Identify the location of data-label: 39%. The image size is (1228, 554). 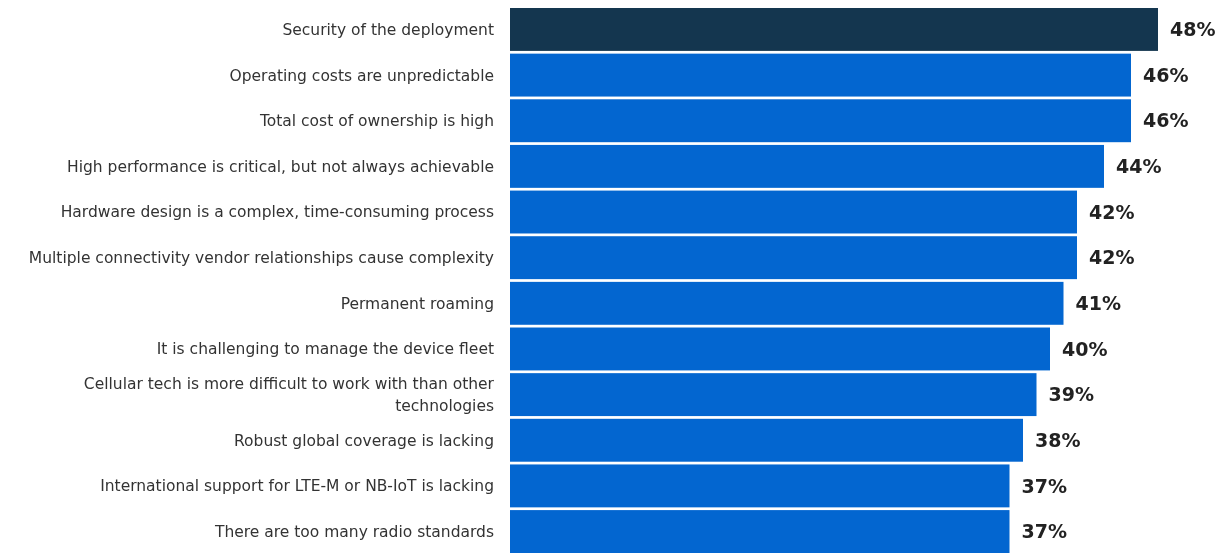
(1071, 394).